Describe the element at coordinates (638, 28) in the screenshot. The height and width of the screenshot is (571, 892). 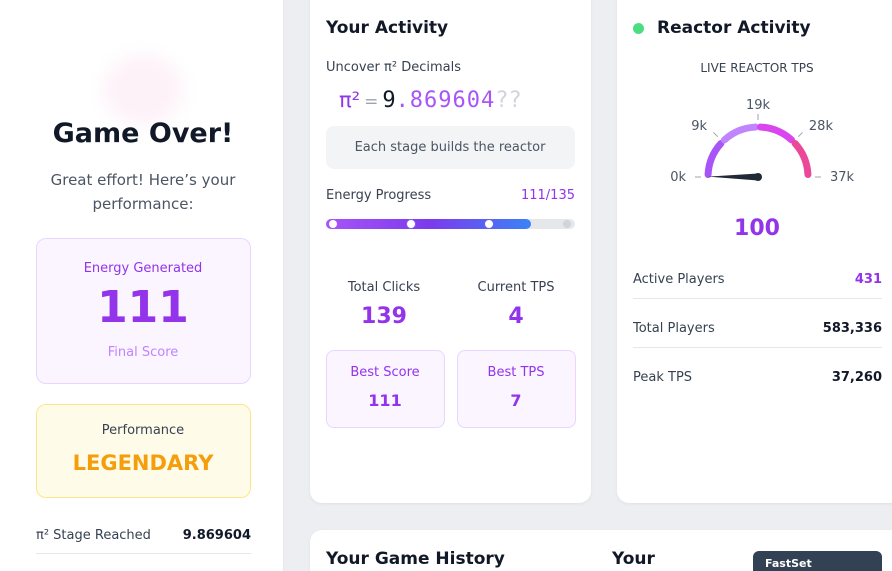
I see `live-dot` at that location.